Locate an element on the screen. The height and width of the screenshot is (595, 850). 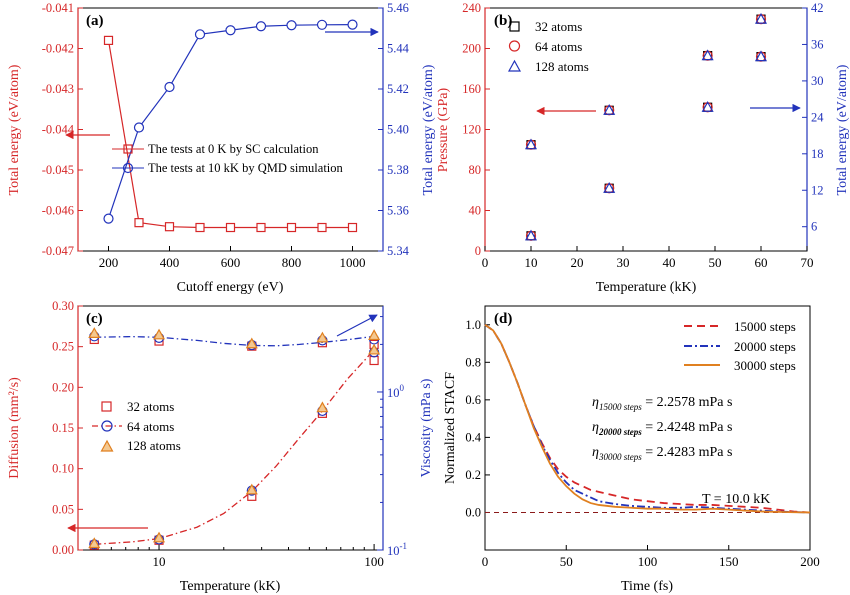
y-tick-label-left: 0.30 is located at coordinates (63, 306).